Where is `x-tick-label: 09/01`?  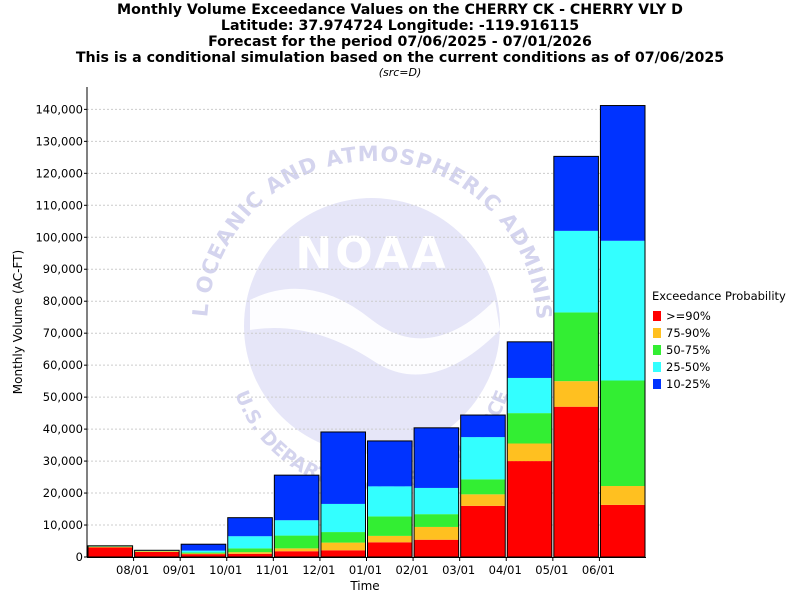 x-tick-label: 09/01 is located at coordinates (179, 570).